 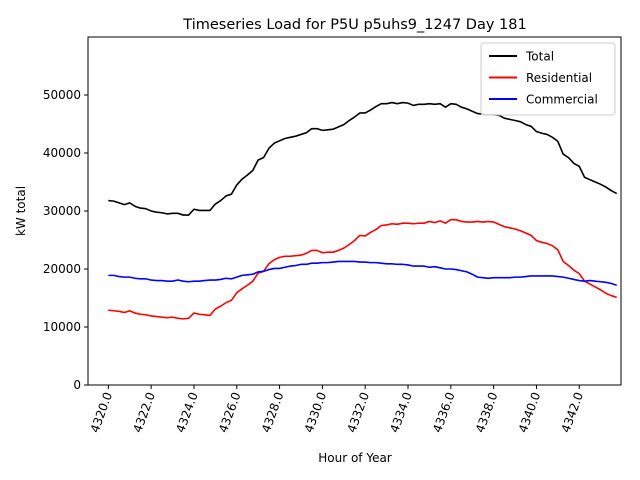 What do you see at coordinates (62, 211) in the screenshot?
I see `y-tick-label: 30000` at bounding box center [62, 211].